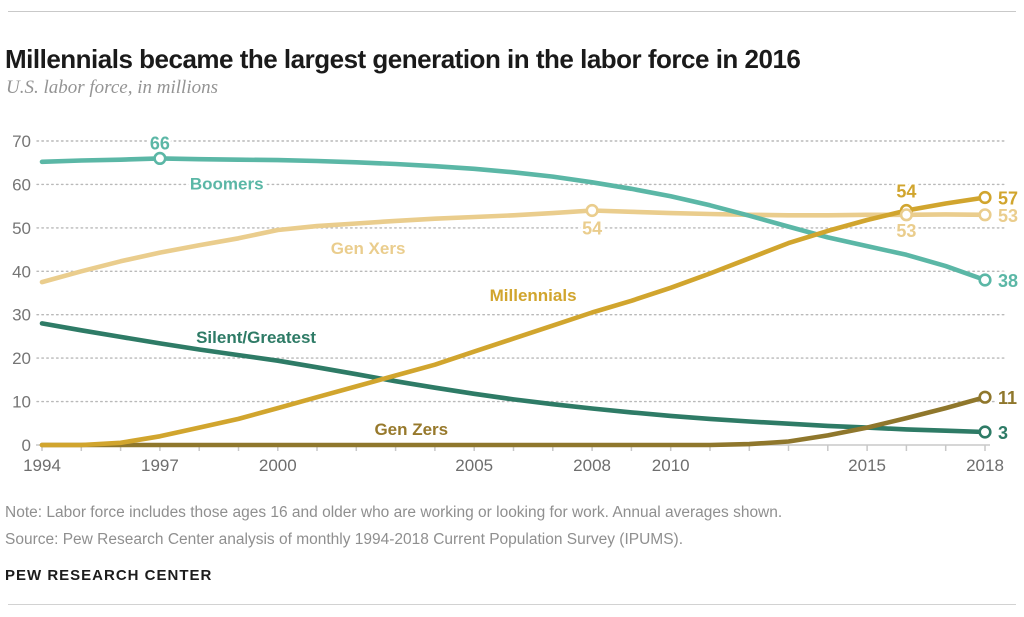 The image size is (1024, 617). Describe the element at coordinates (512, 604) in the screenshot. I see `bottom-rule` at that location.